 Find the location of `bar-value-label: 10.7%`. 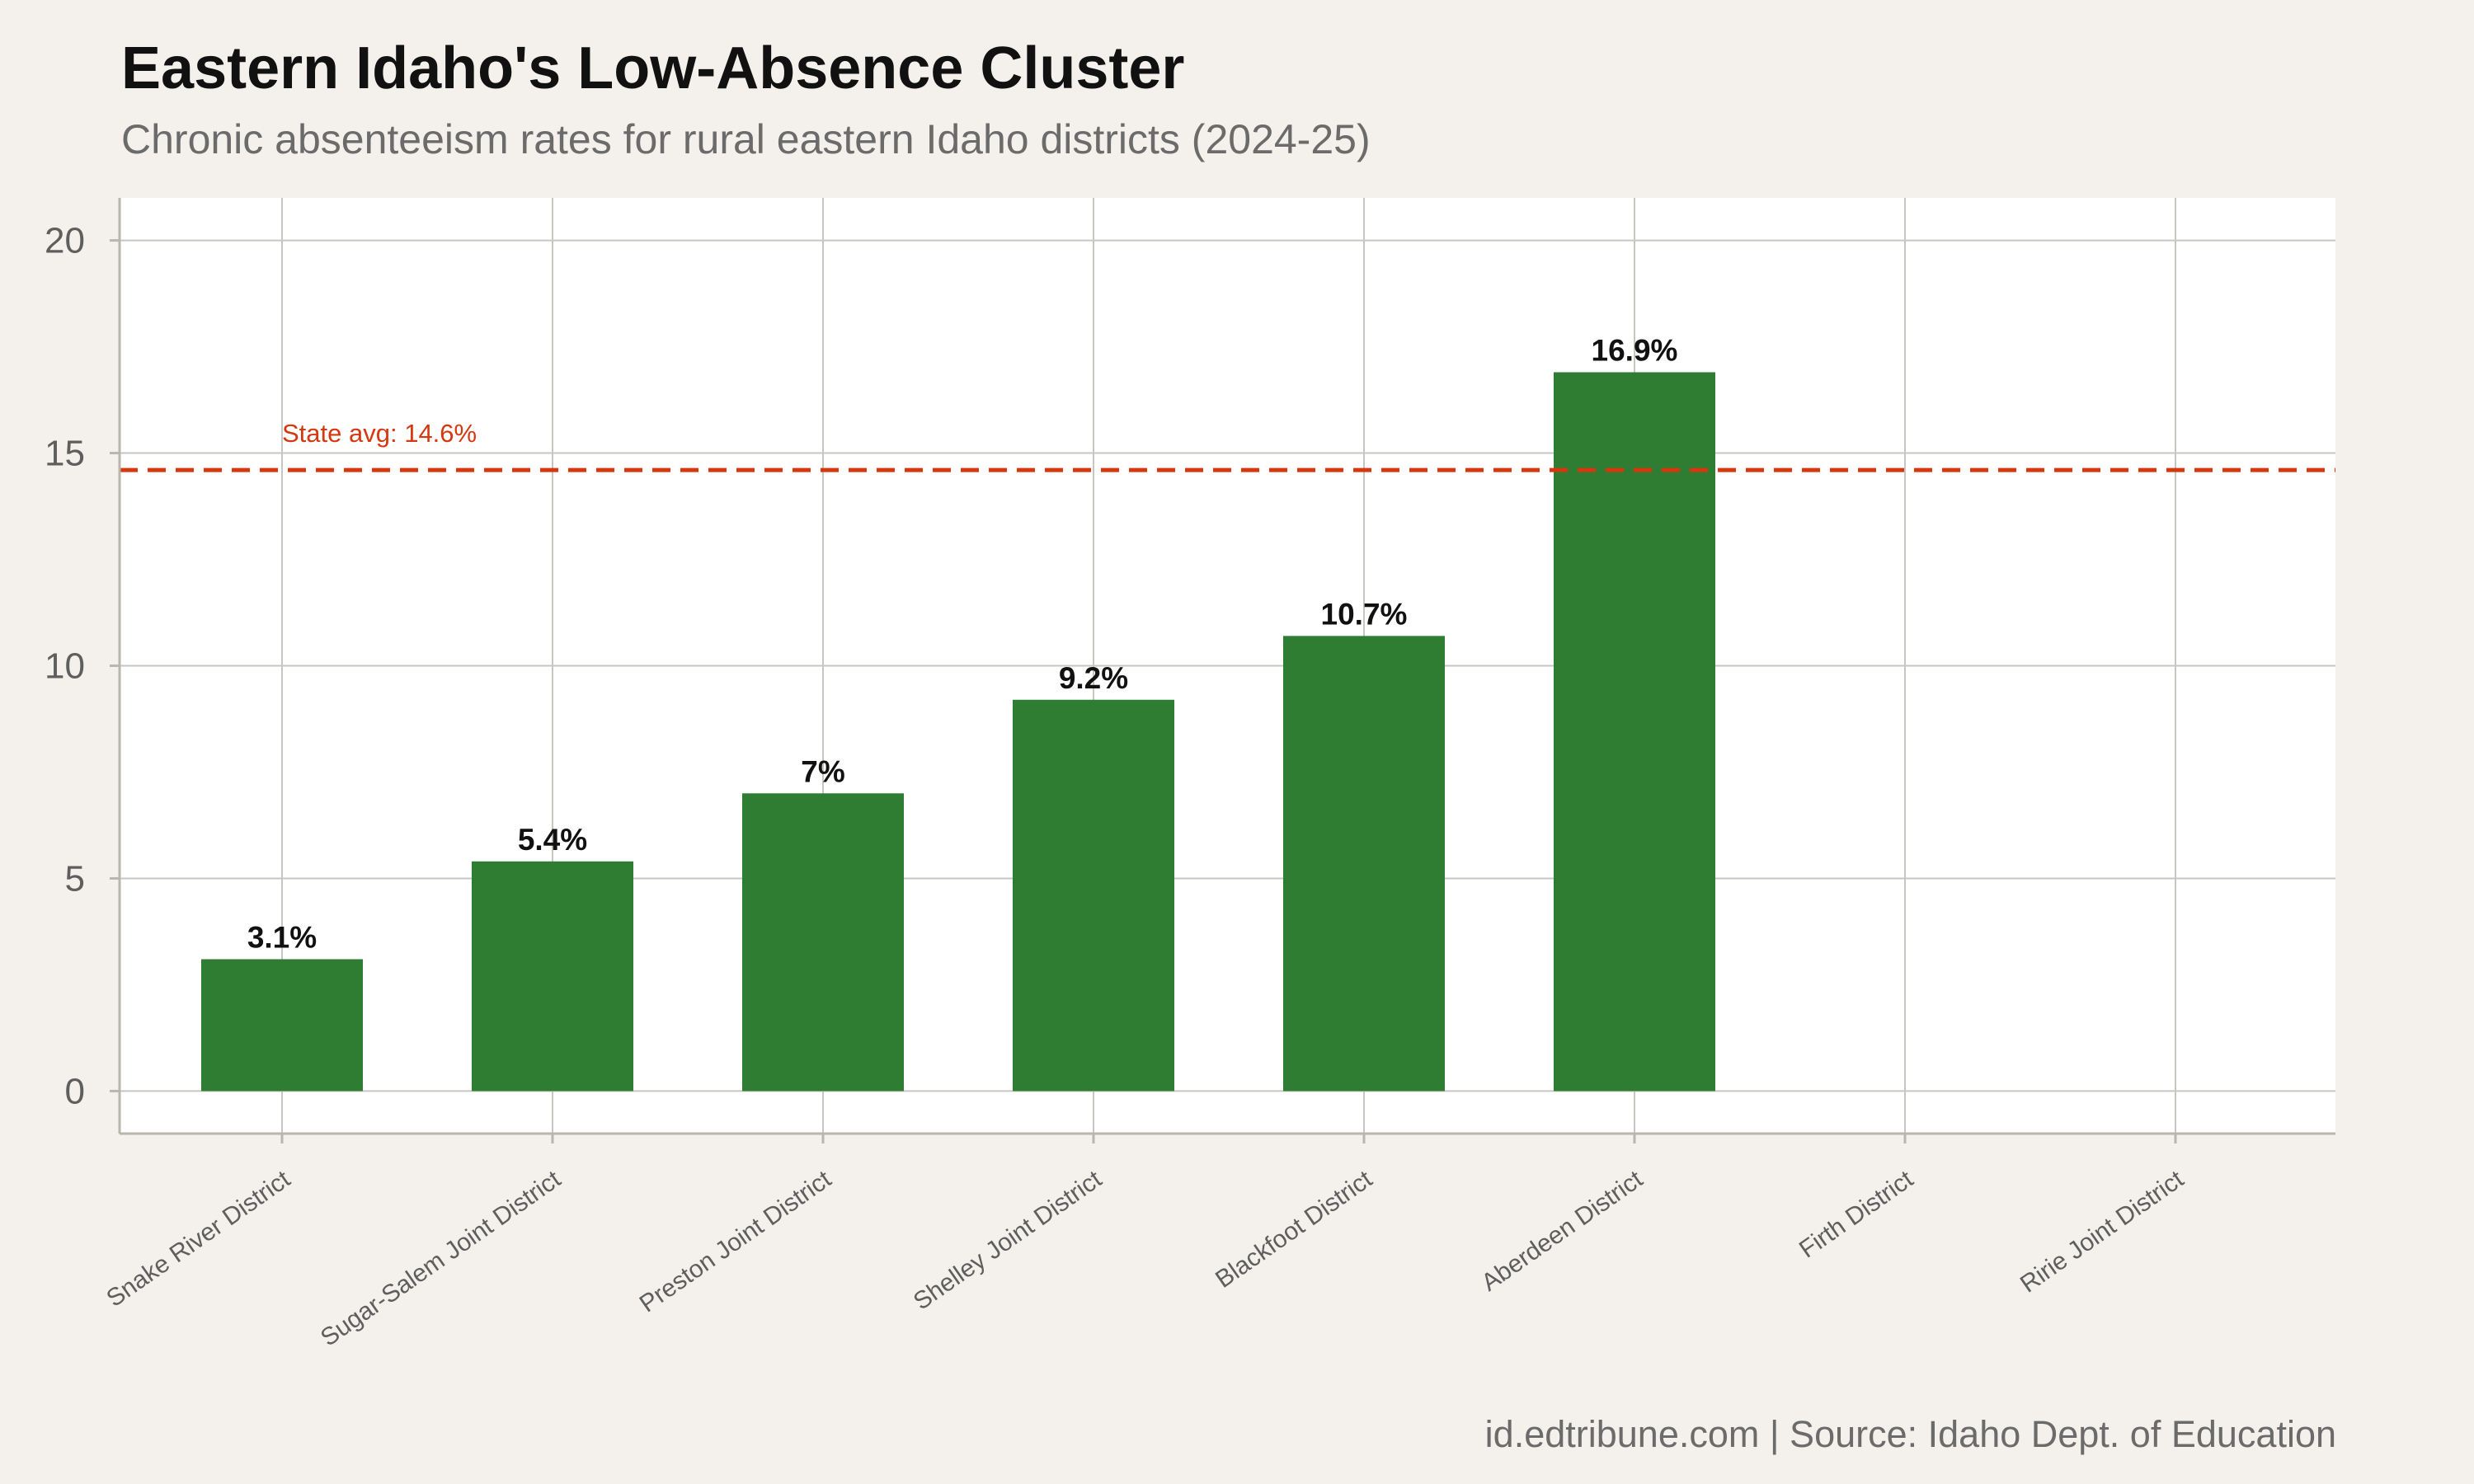

bar-value-label: 10.7% is located at coordinates (1364, 614).